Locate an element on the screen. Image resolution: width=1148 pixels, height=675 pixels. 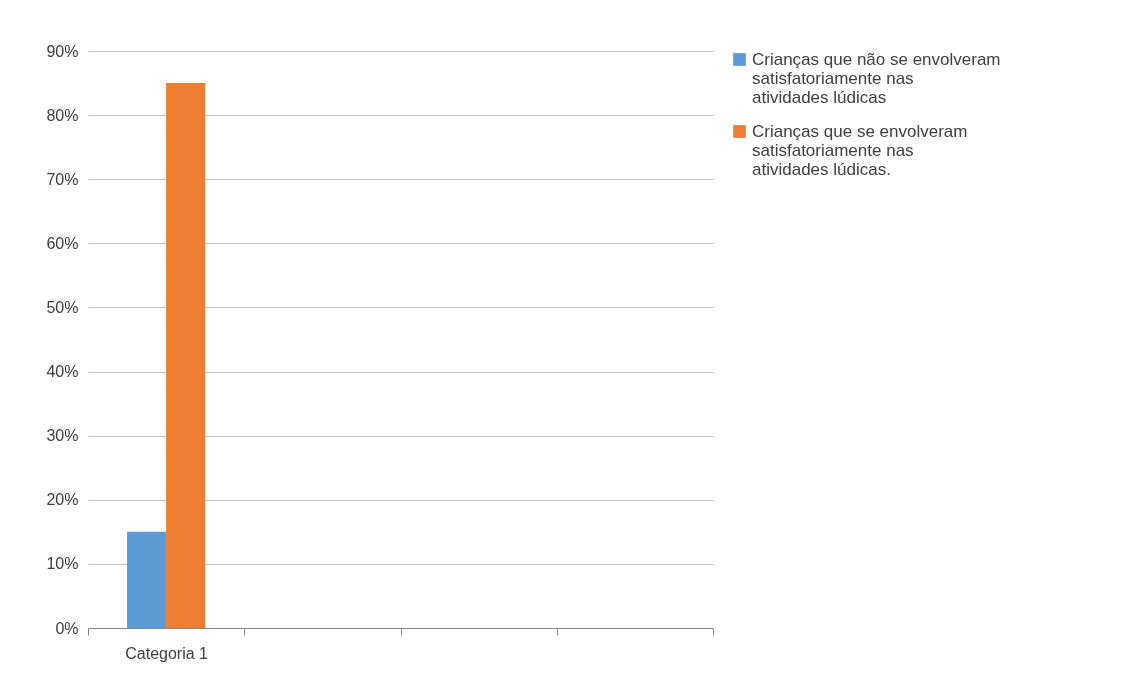
y-tick-label: 50% is located at coordinates (62, 307).